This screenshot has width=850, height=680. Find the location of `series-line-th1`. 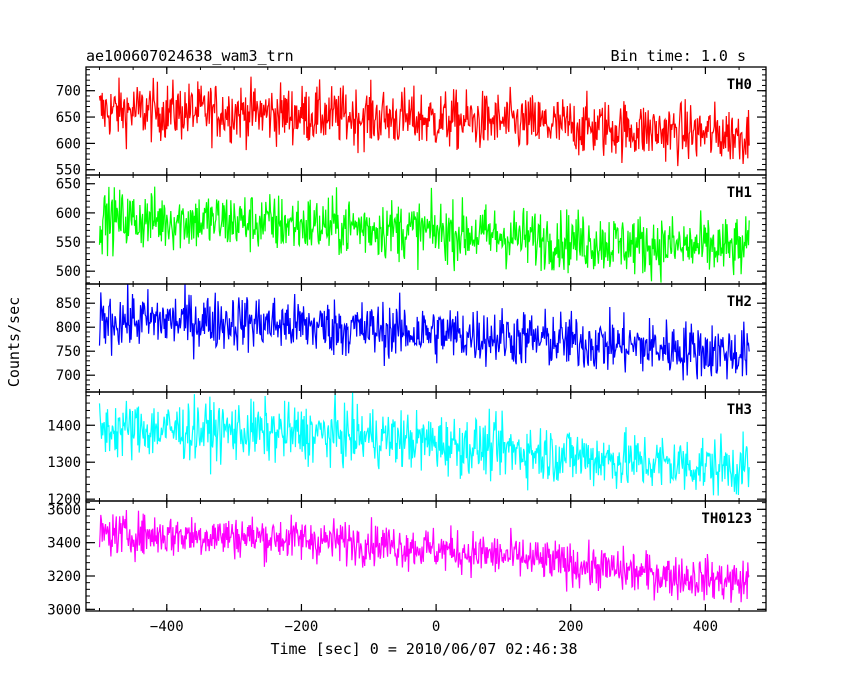

series-line-th1 is located at coordinates (424, 234).